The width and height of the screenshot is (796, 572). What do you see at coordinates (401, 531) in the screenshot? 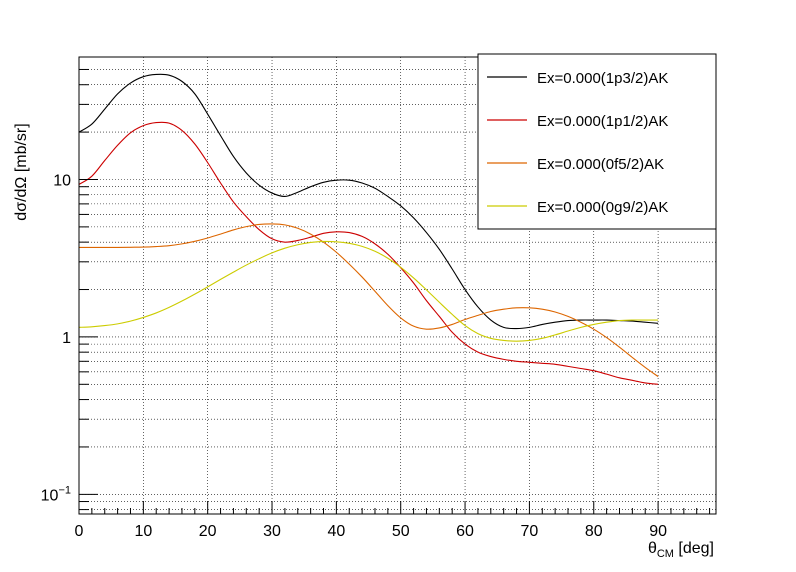
I see `x-tick-label: 50` at bounding box center [401, 531].